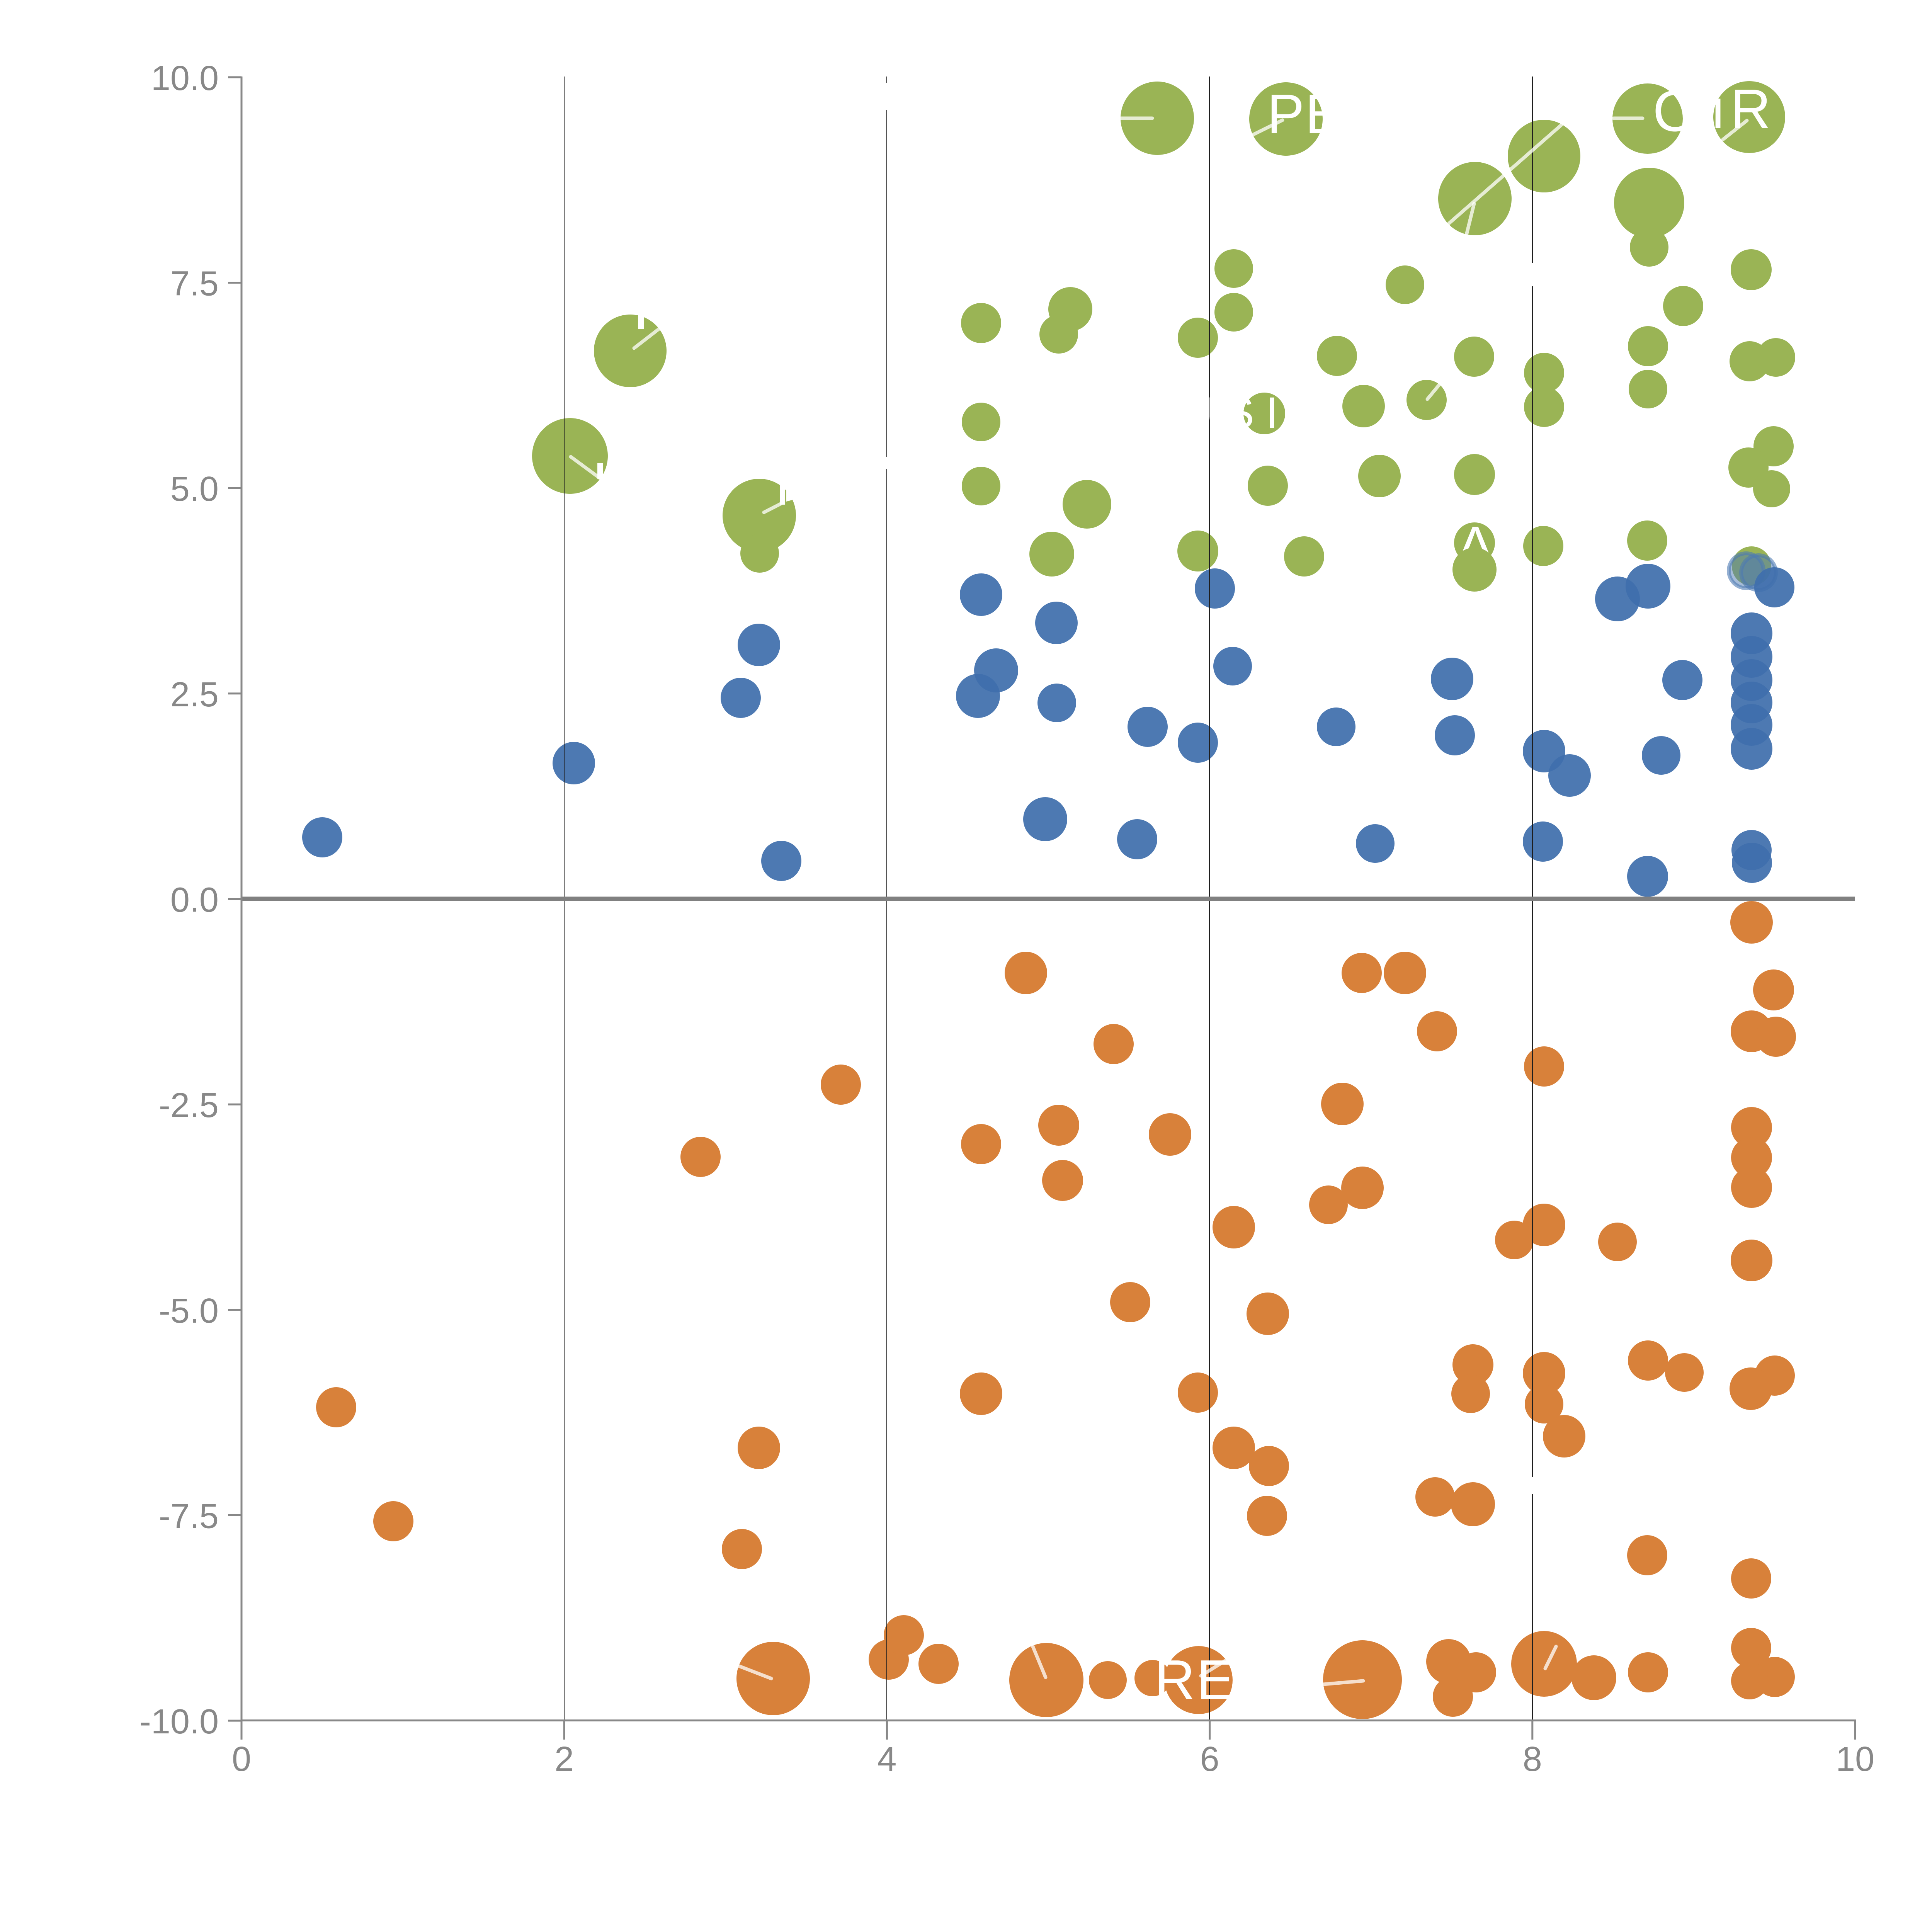  What do you see at coordinates (189, 1106) in the screenshot?
I see `svg-text: -2.5` at bounding box center [189, 1106].